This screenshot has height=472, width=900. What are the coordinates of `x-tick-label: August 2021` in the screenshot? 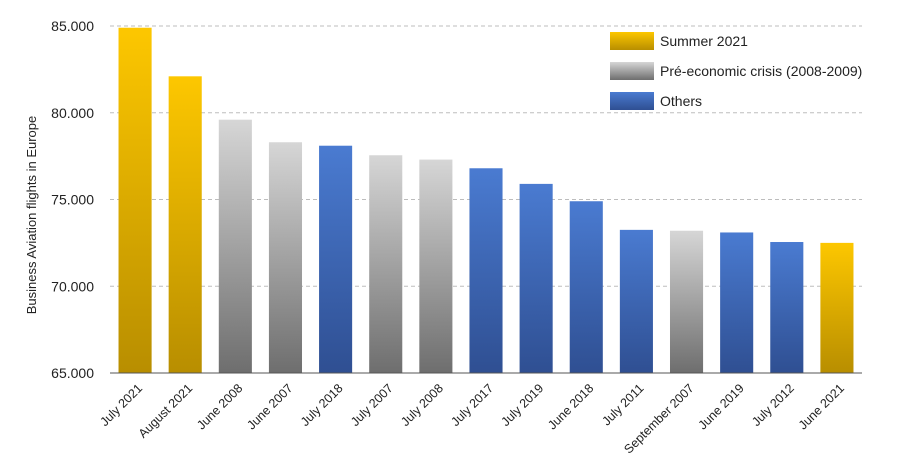 It's located at (166, 411).